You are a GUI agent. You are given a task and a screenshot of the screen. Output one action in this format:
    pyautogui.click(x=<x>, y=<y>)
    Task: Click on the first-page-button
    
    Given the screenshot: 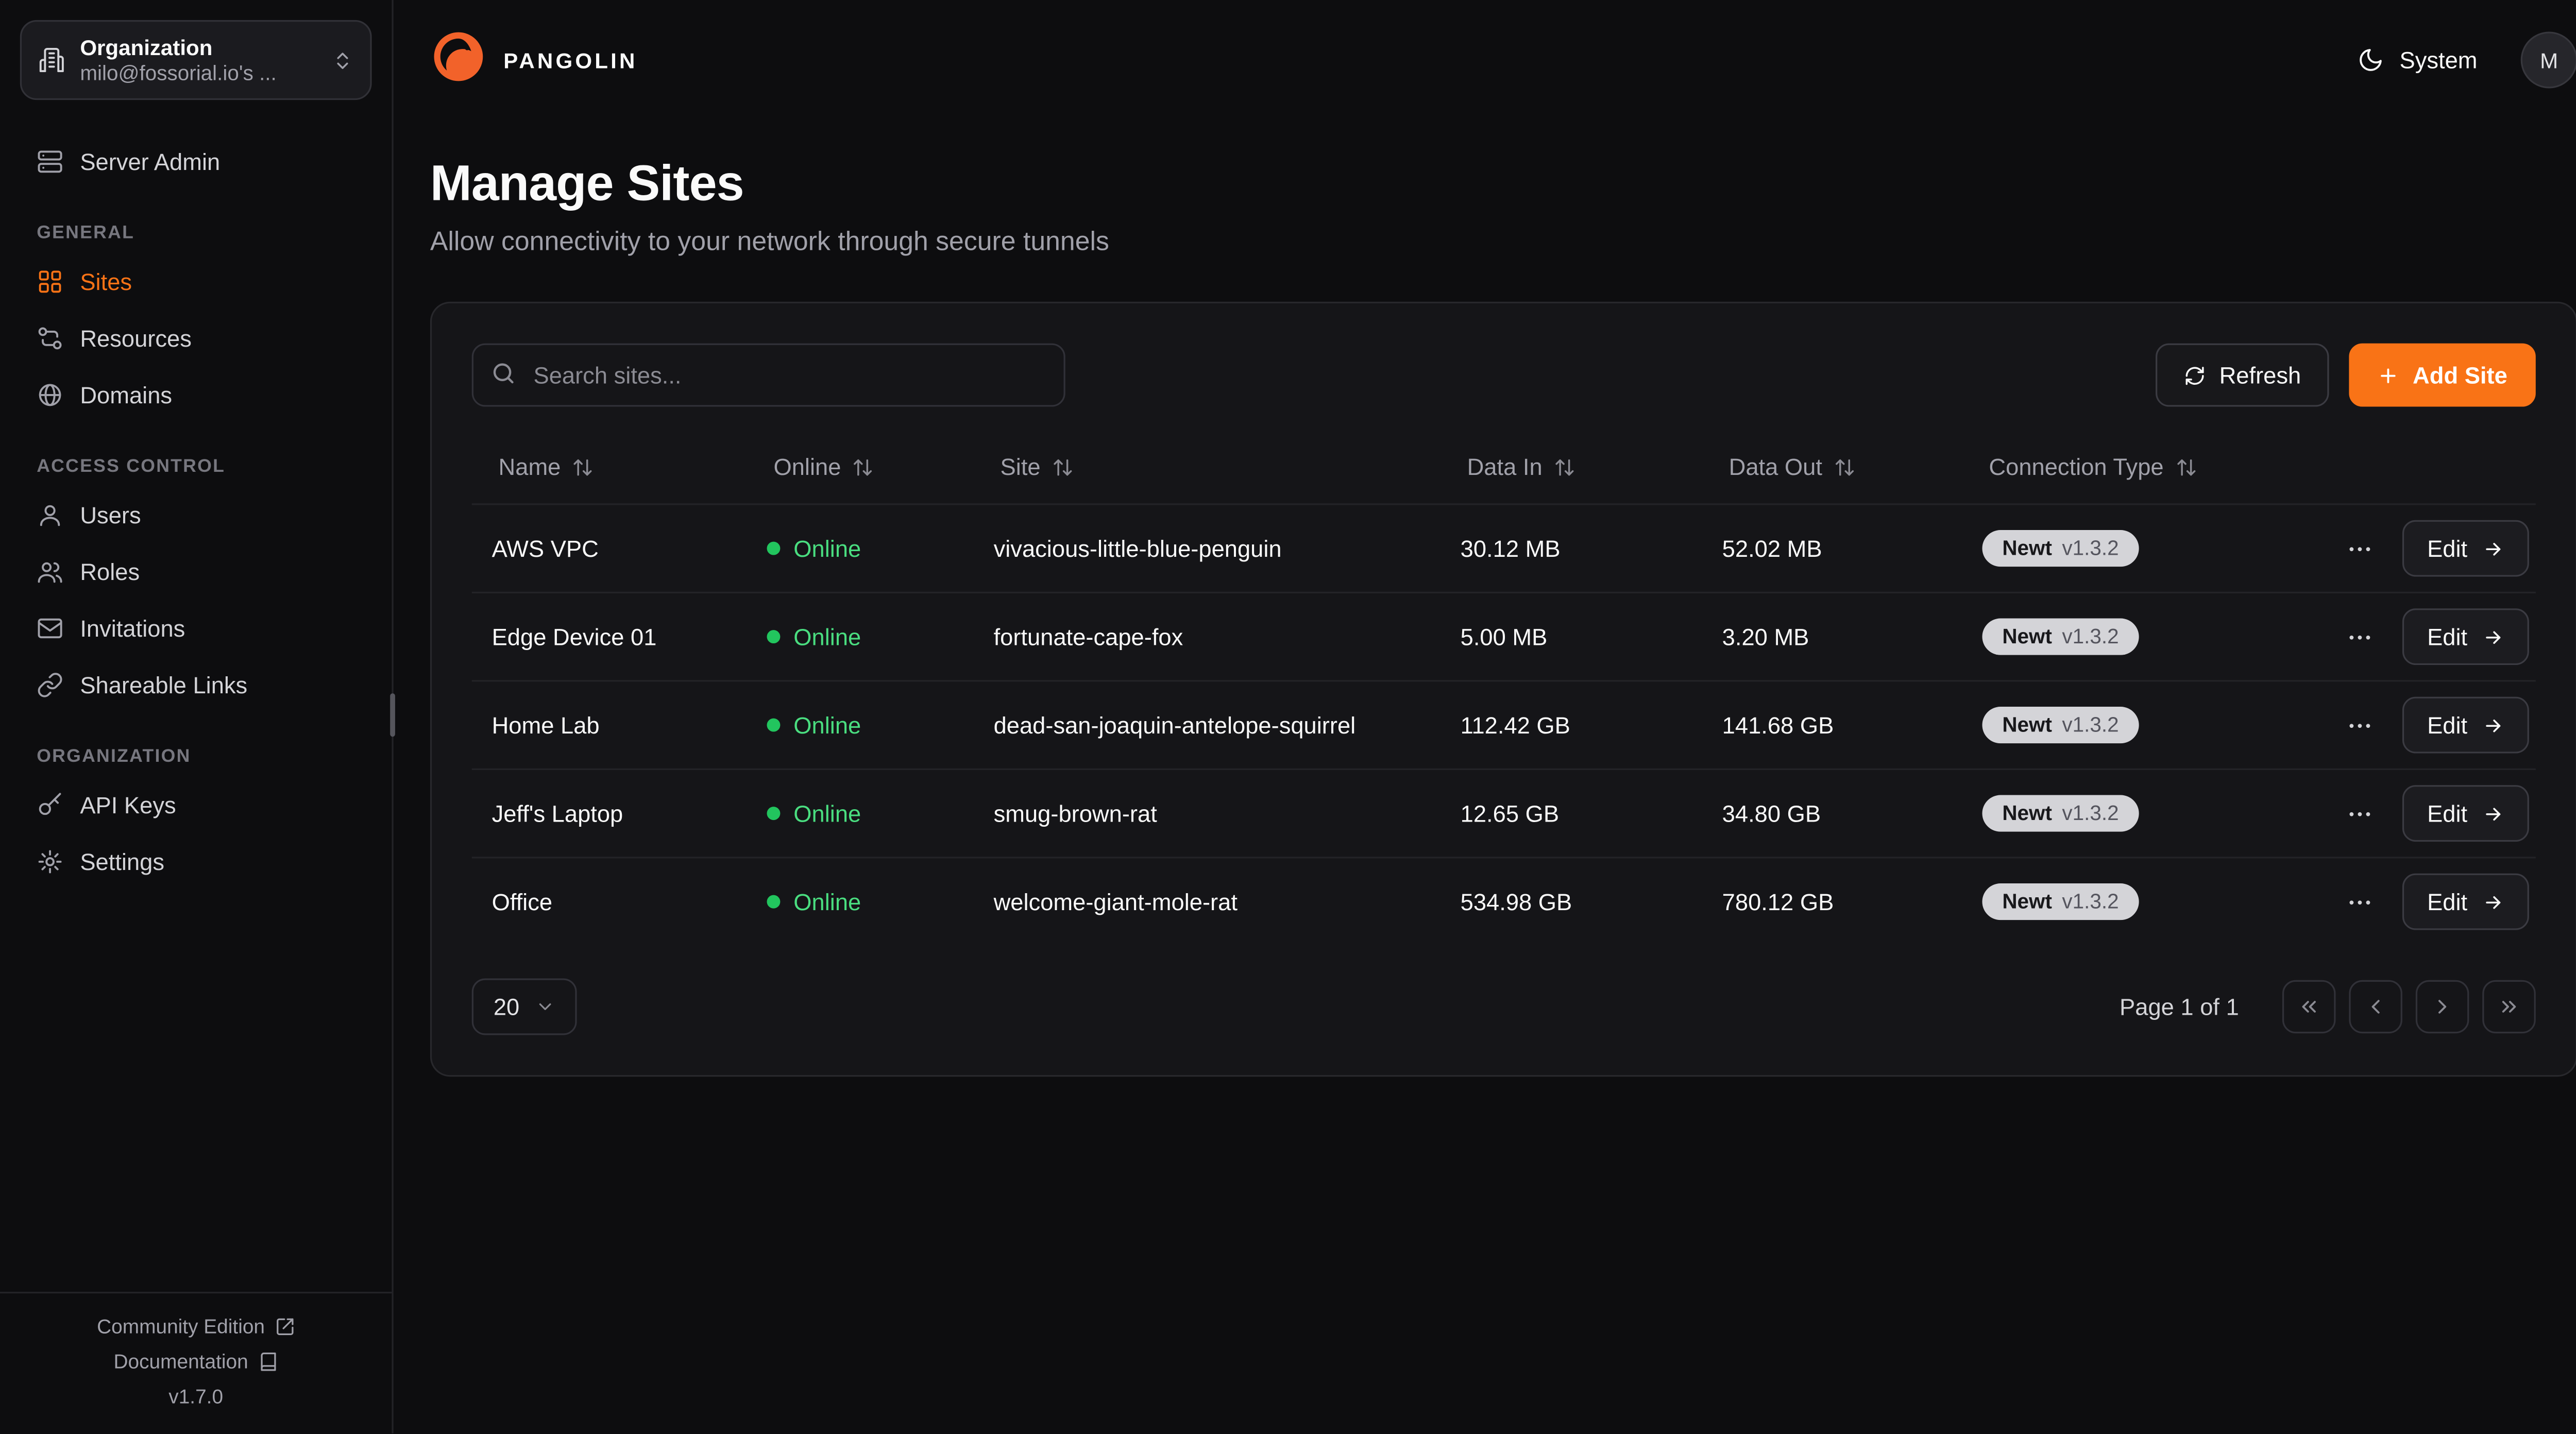 What is the action you would take?
    pyautogui.click(x=2309, y=1007)
    